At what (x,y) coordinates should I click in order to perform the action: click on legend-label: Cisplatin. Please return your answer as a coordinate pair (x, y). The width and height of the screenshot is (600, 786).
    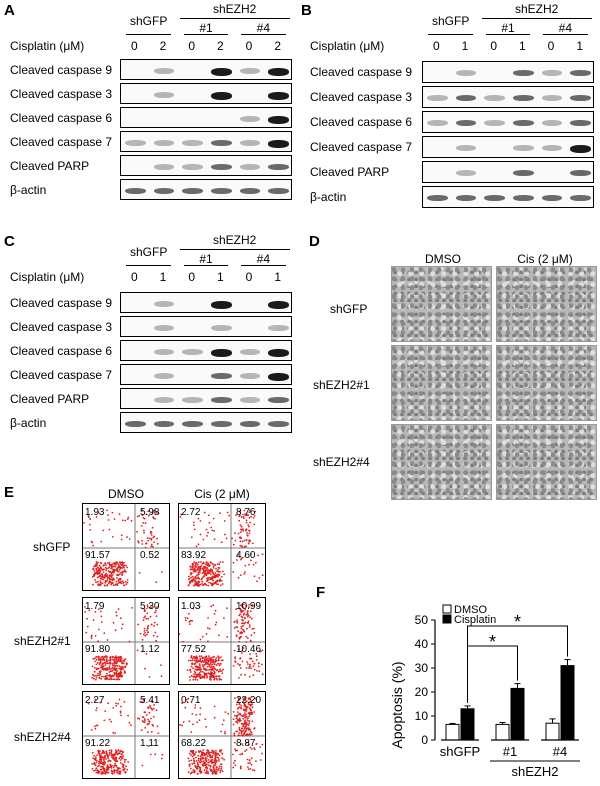
    Looking at the image, I should click on (475, 620).